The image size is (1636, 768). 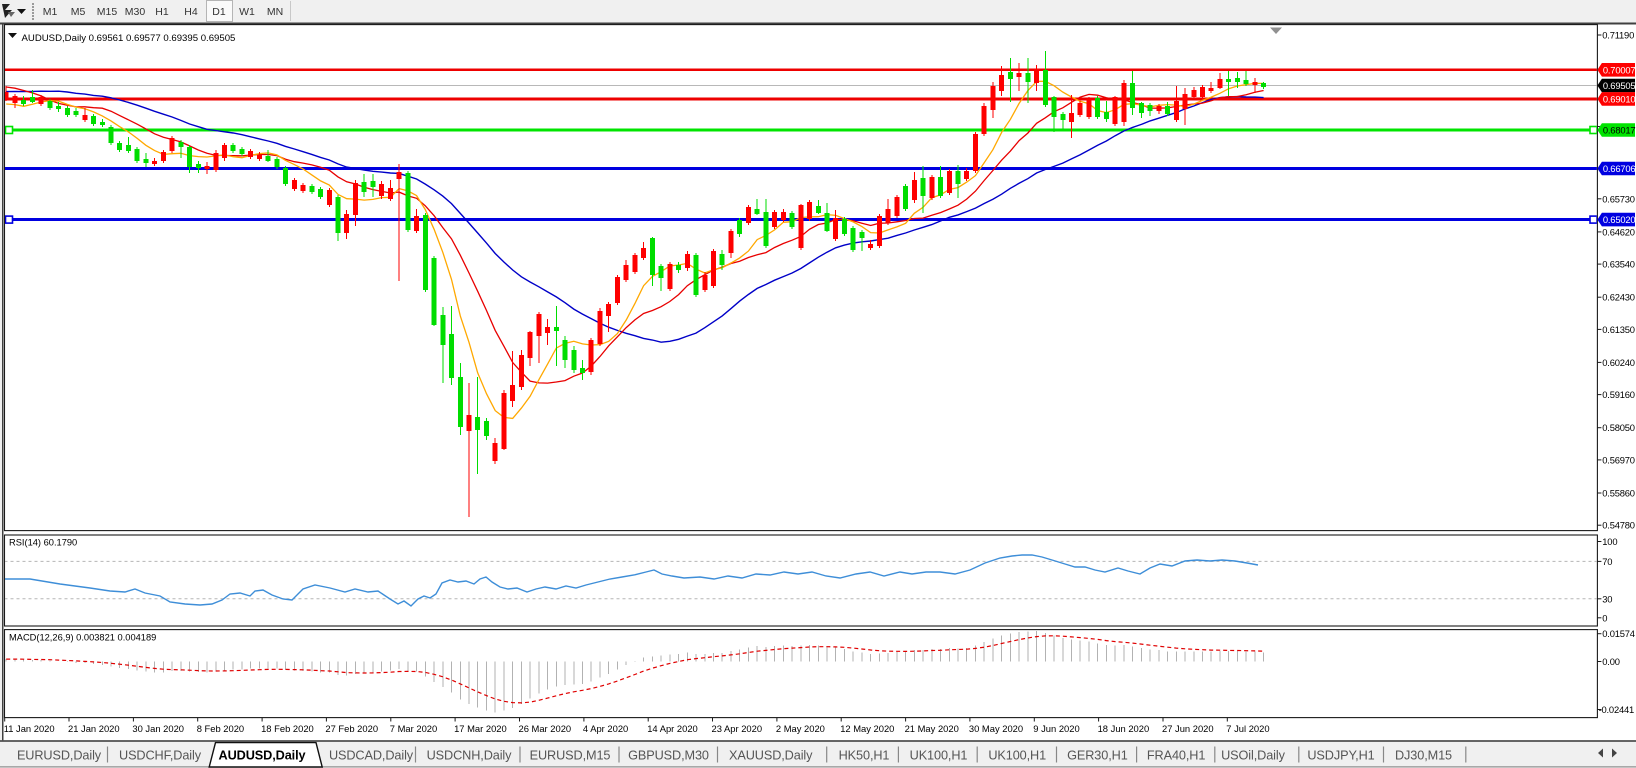 I want to click on svg-text:MACD(12,26,9) 0.003821 0.00418: MACD(12,26,9) 0.003821 0.004189, so click(x=82, y=638).